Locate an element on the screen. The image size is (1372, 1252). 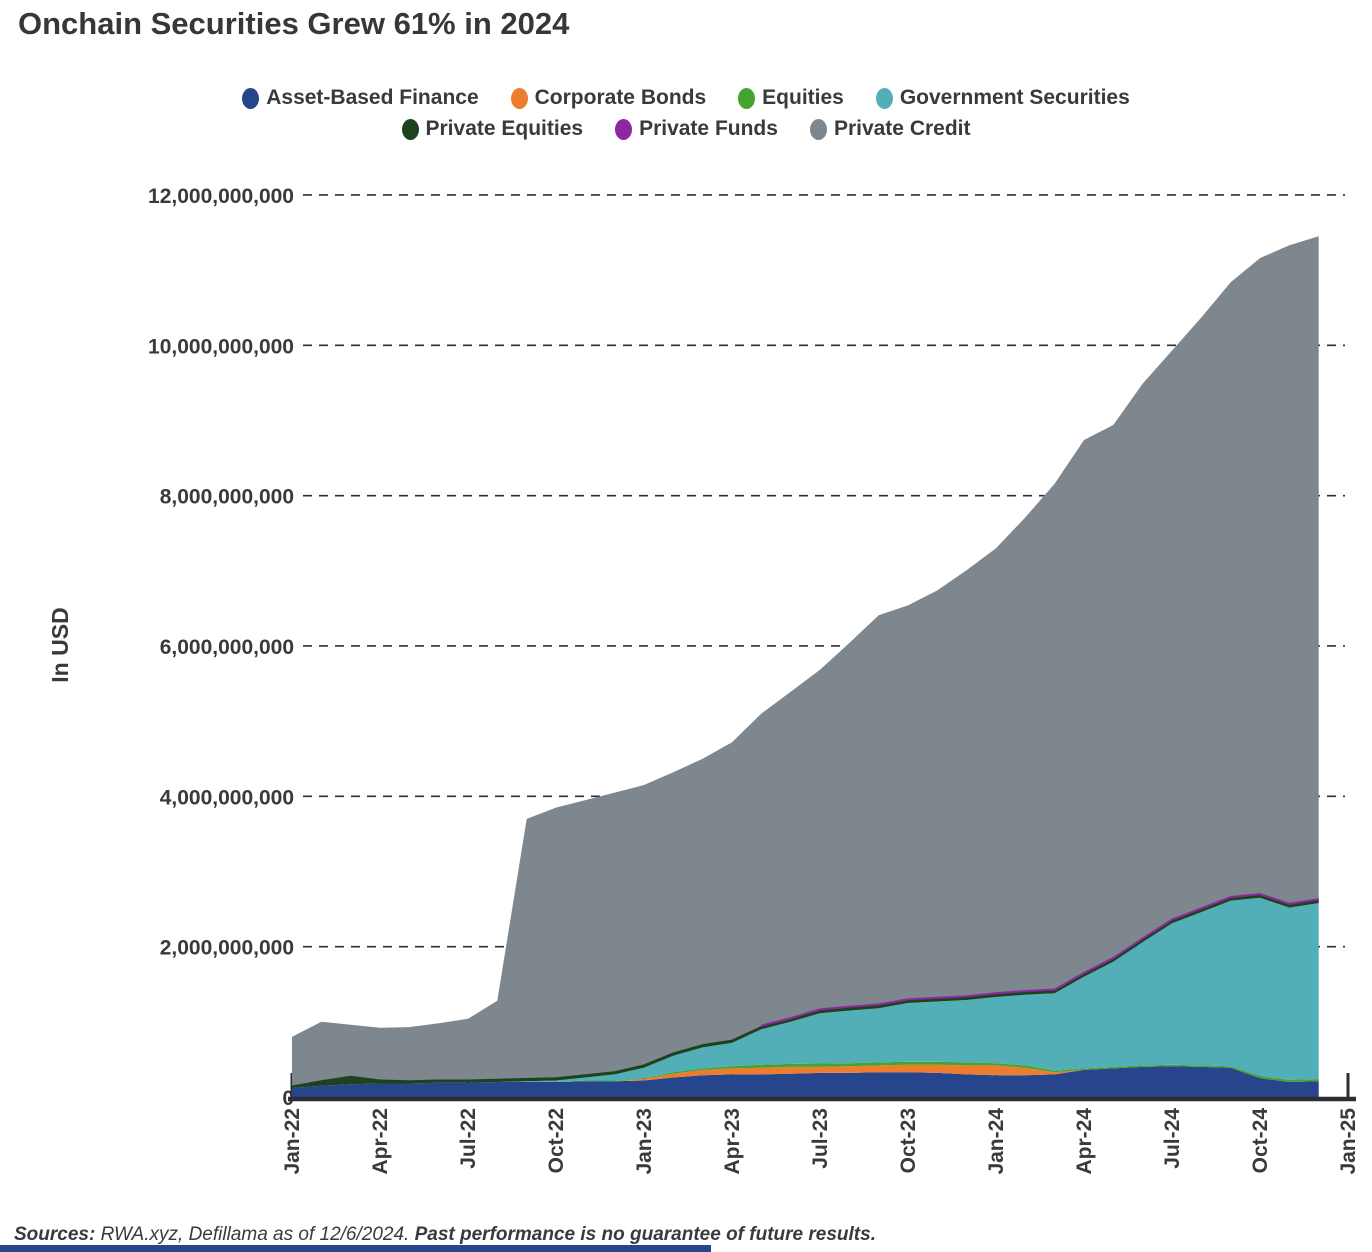
legend-item-private-credit: Private Credit is located at coordinates (890, 129).